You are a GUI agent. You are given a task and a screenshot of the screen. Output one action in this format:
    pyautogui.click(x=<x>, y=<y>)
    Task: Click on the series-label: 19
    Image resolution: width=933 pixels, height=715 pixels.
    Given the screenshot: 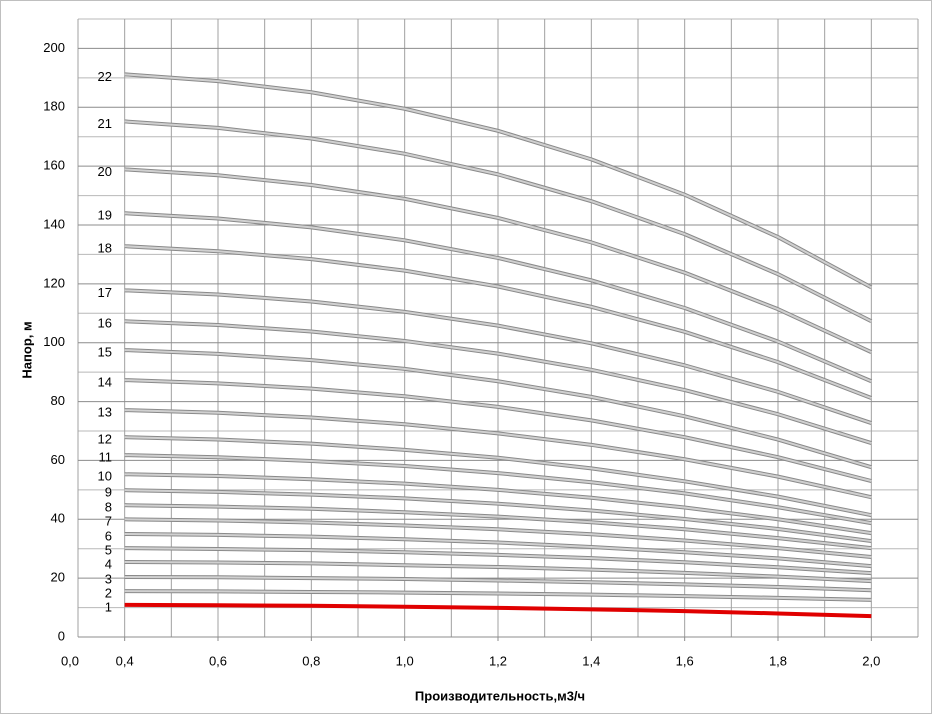 What is the action you would take?
    pyautogui.click(x=105, y=215)
    